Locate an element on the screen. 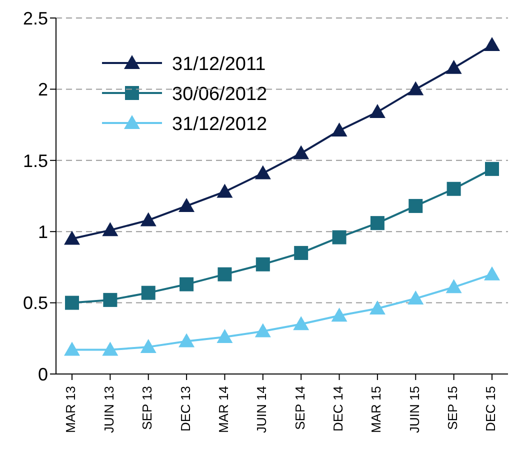 The width and height of the screenshot is (528, 452). x-tick-label: JUIN 14 is located at coordinates (262, 409).